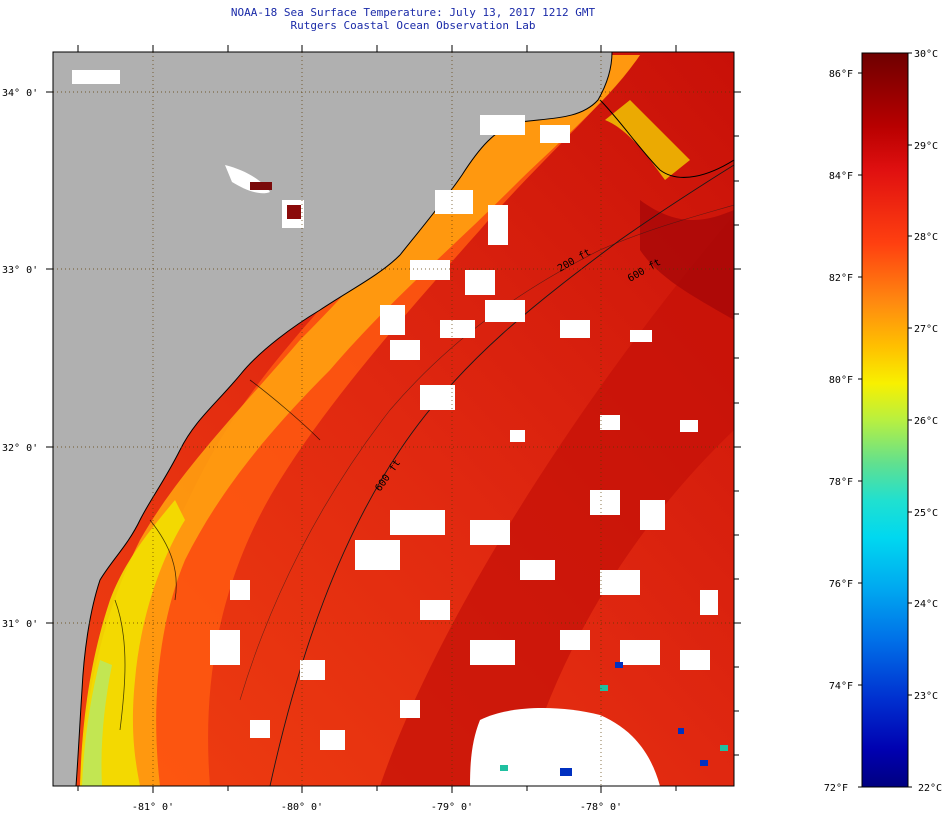  Describe the element at coordinates (413, 25) in the screenshot. I see `chart-subtitle: Rutgers Coastal Ocean Observation Lab` at that location.